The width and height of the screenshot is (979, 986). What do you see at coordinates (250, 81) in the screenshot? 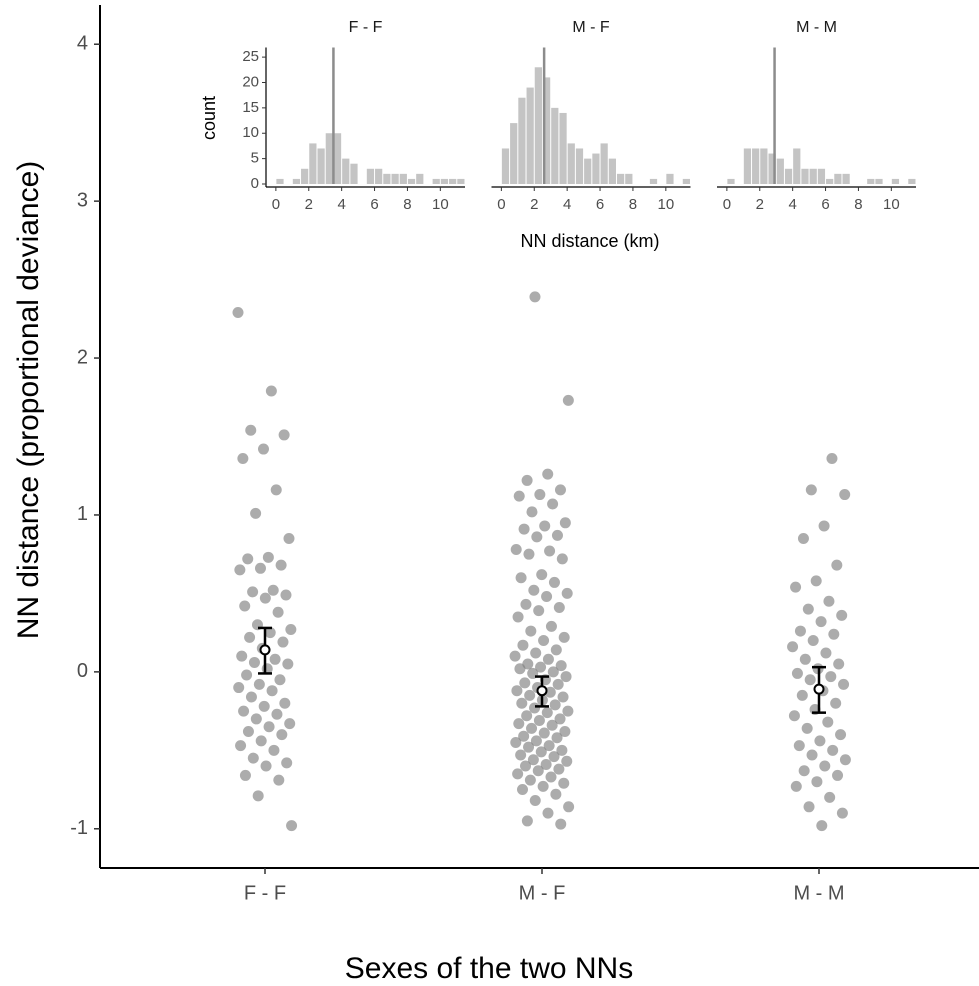
I see `inset-y-tick-label: 20` at bounding box center [250, 81].